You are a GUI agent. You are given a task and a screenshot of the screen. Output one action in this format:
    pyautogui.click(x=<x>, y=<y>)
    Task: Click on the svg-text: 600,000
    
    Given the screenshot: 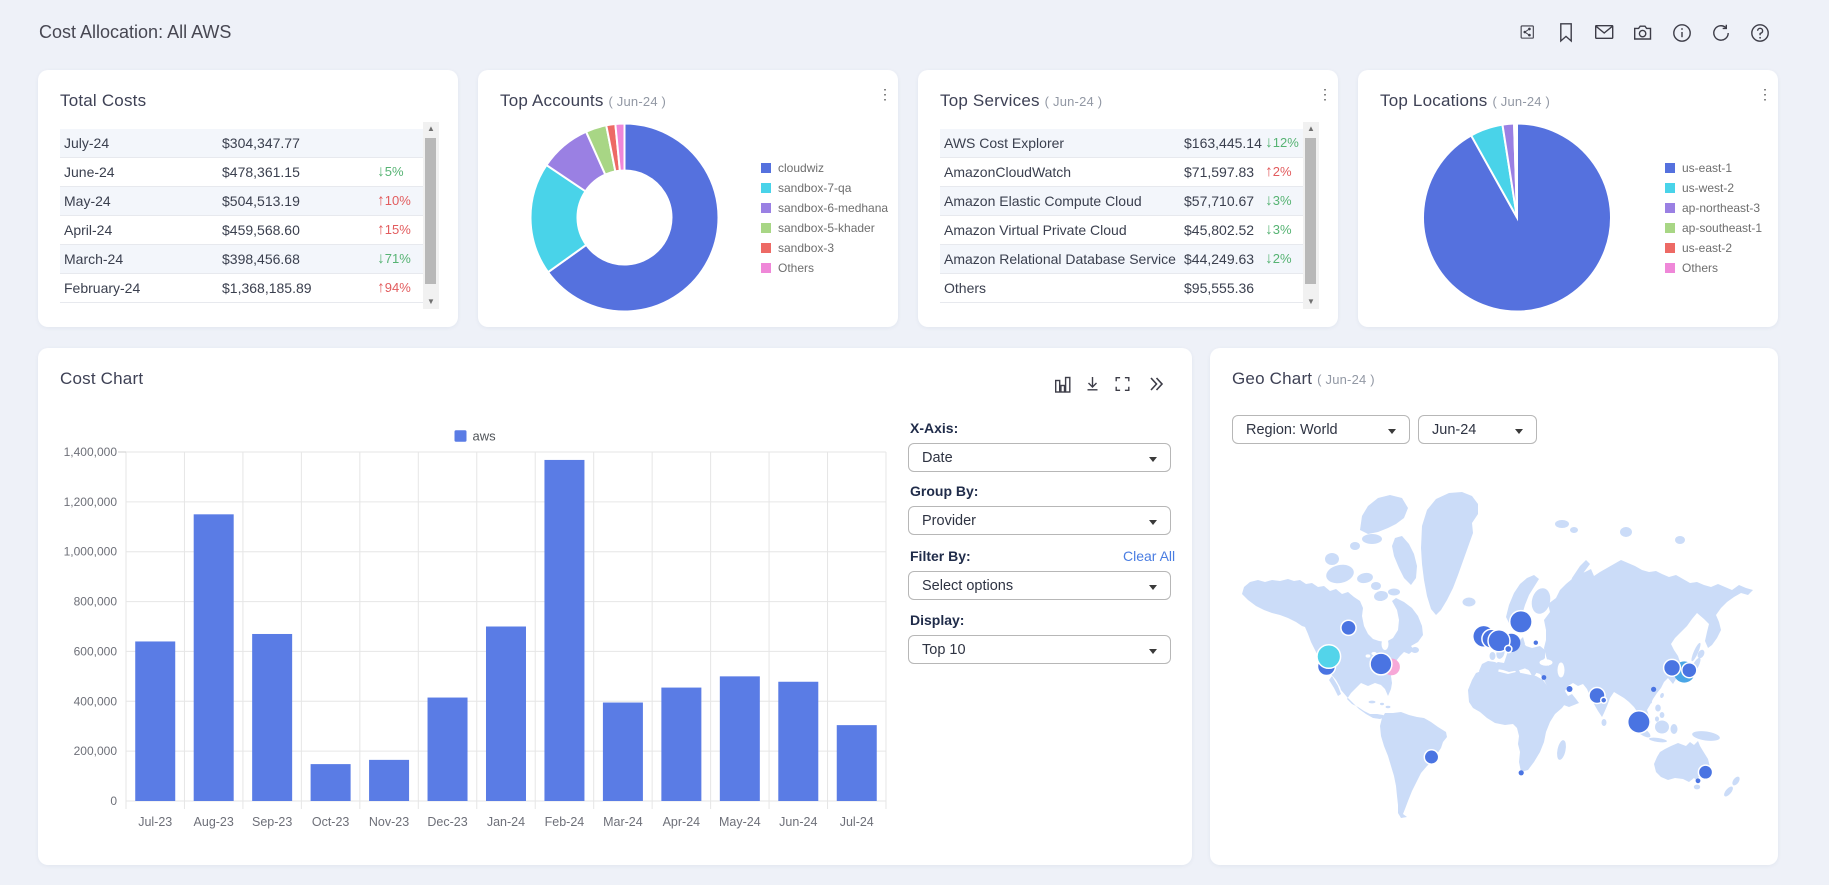 What is the action you would take?
    pyautogui.click(x=96, y=651)
    